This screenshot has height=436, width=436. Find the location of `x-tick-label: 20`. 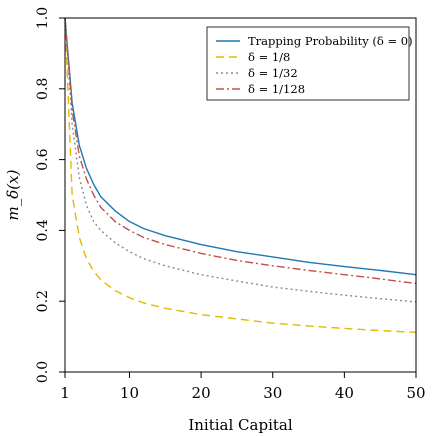

x-tick-label: 20 is located at coordinates (201, 393).